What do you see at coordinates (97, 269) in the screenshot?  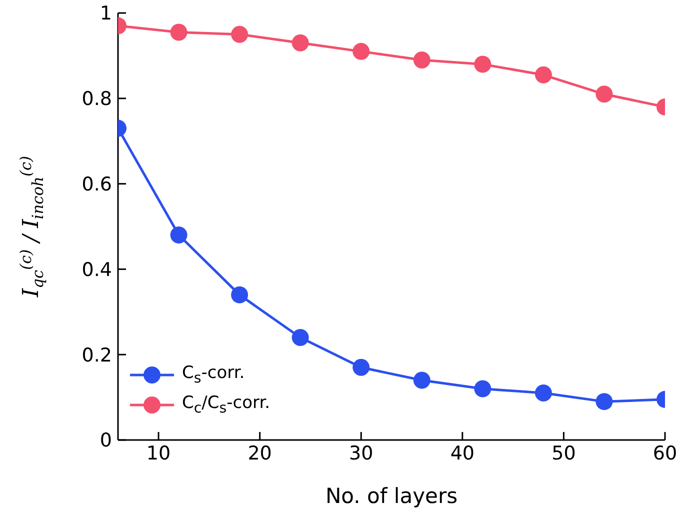 I see `y-tick-label: 0.4` at bounding box center [97, 269].